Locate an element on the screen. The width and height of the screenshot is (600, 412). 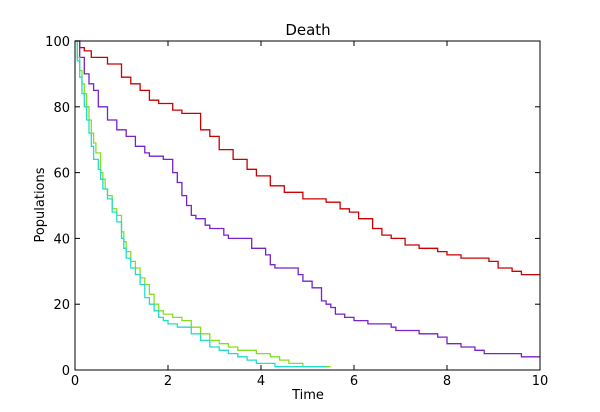
chart-title: Death is located at coordinates (307, 30).